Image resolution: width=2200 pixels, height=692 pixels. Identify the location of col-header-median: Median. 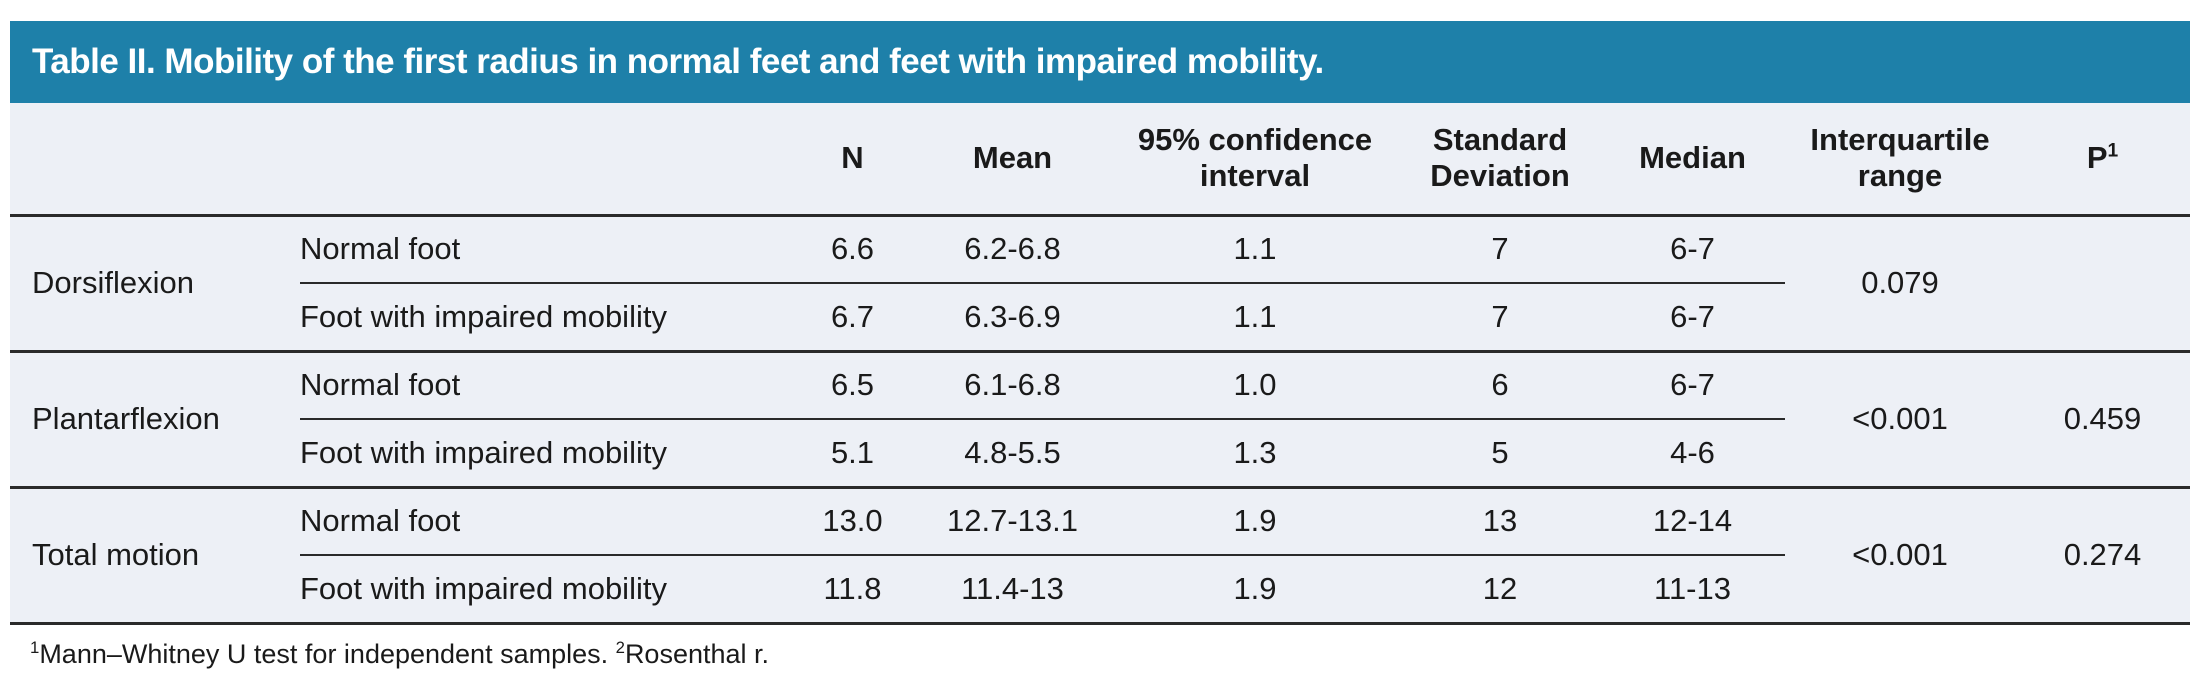
(1692, 157).